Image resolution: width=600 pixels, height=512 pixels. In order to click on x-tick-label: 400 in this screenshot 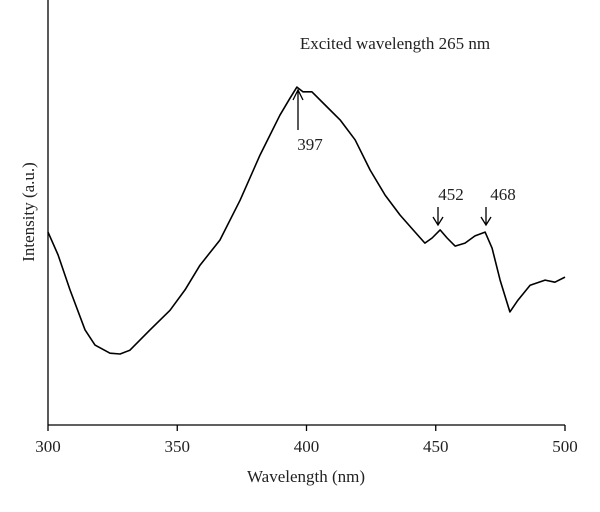, I will do `click(307, 446)`.